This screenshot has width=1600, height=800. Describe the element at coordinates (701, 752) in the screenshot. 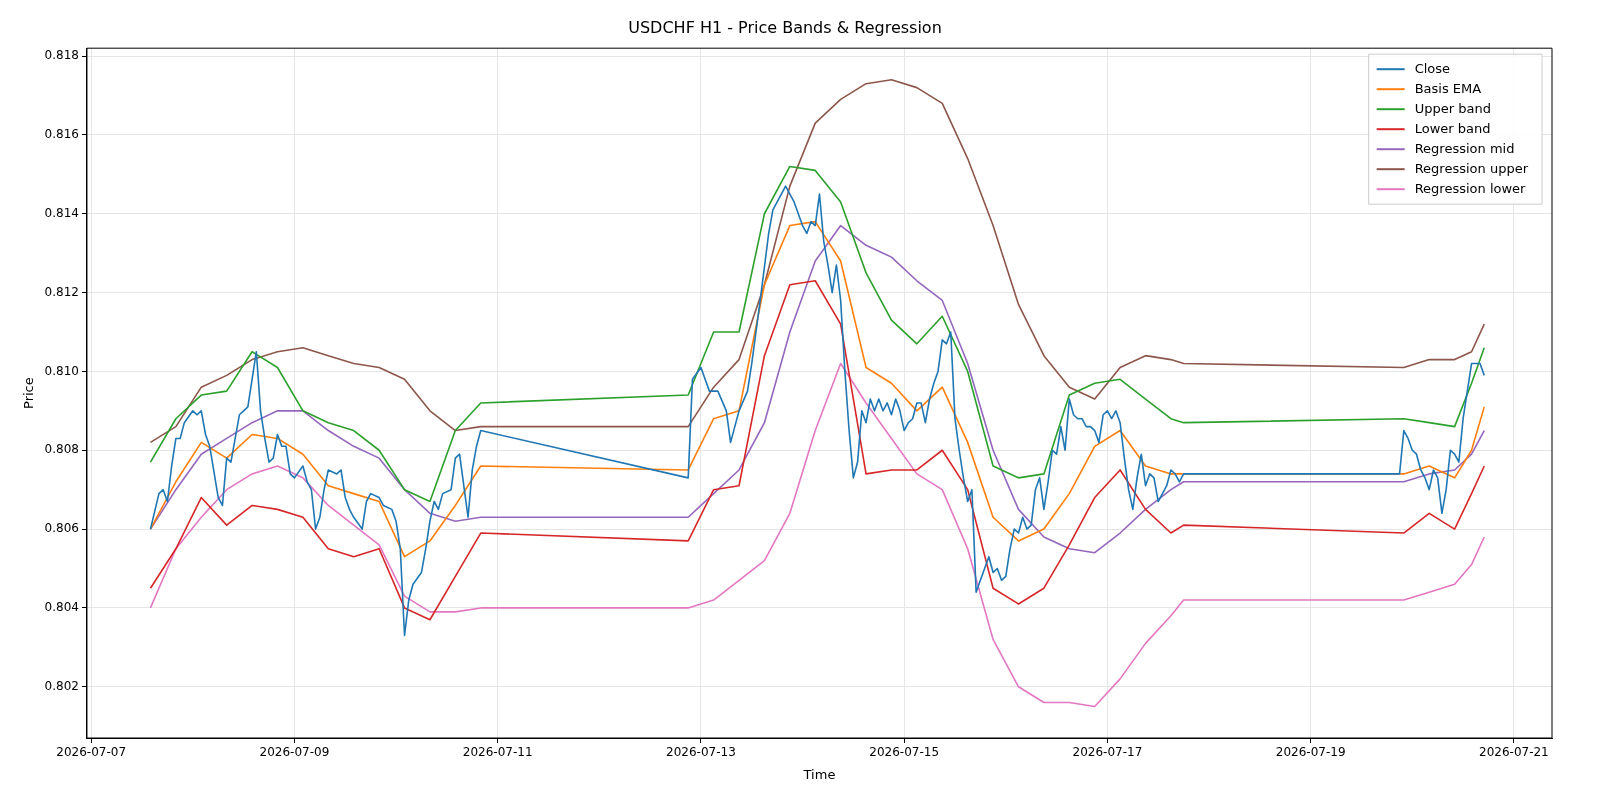

I see `x-tick-label: 2026-07-13` at that location.